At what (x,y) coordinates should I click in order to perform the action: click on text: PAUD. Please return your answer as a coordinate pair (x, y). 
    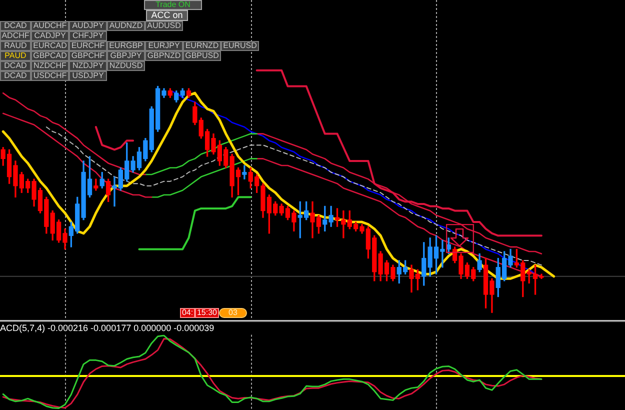
    Looking at the image, I should click on (15, 56).